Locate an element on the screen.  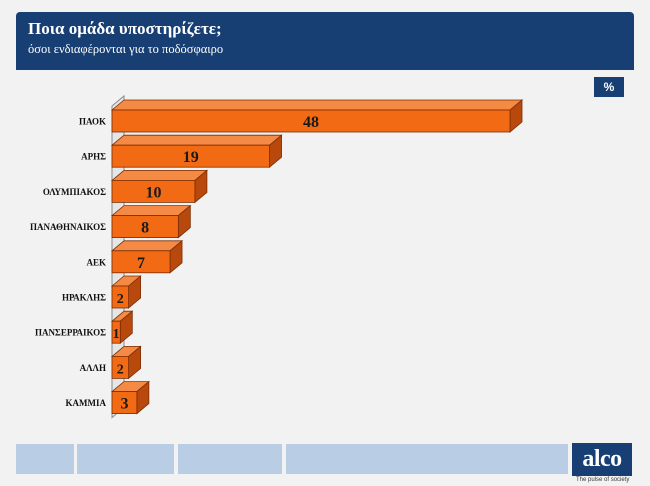
data-label: 3 is located at coordinates (124, 404).